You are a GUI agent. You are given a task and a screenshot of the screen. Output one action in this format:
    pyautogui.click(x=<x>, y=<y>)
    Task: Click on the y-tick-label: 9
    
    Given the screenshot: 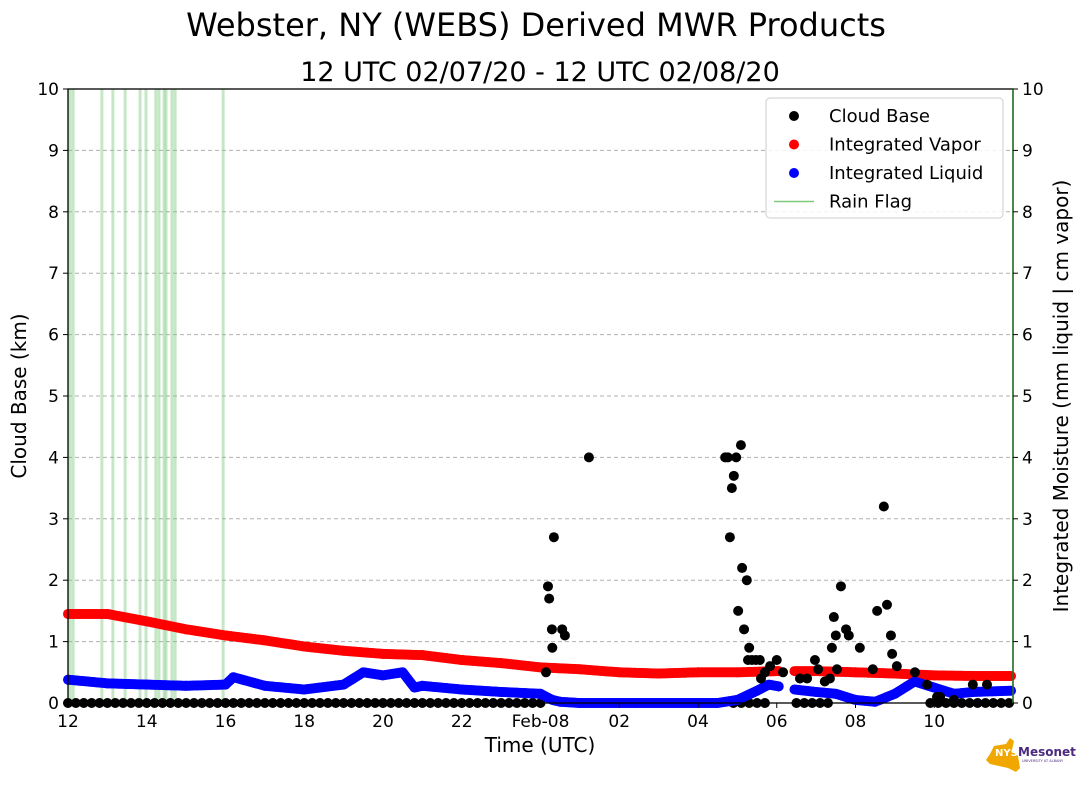 What is the action you would take?
    pyautogui.click(x=53, y=151)
    